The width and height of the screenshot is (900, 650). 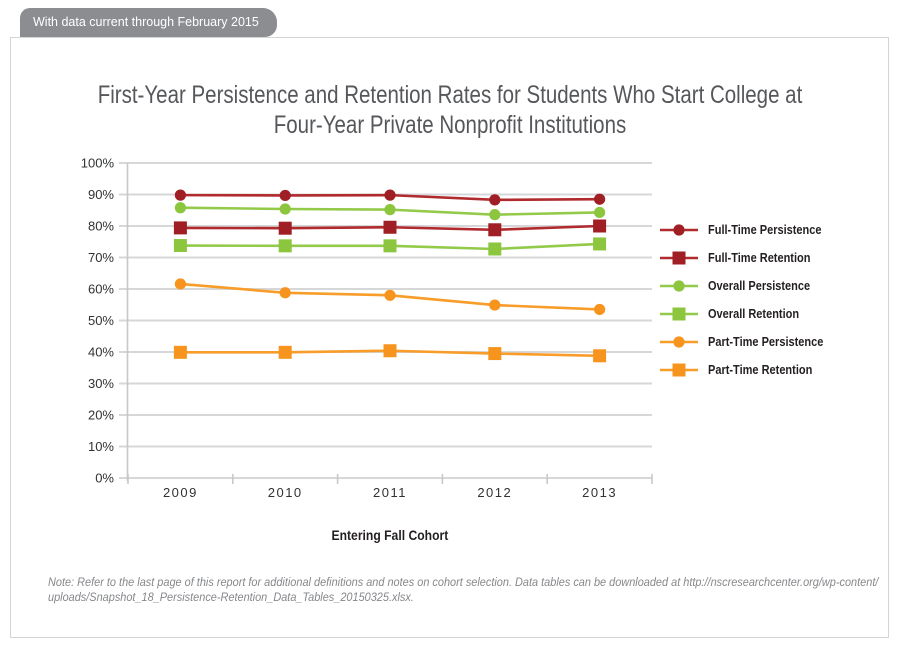 What do you see at coordinates (101, 289) in the screenshot?
I see `y-tick-label: 60%` at bounding box center [101, 289].